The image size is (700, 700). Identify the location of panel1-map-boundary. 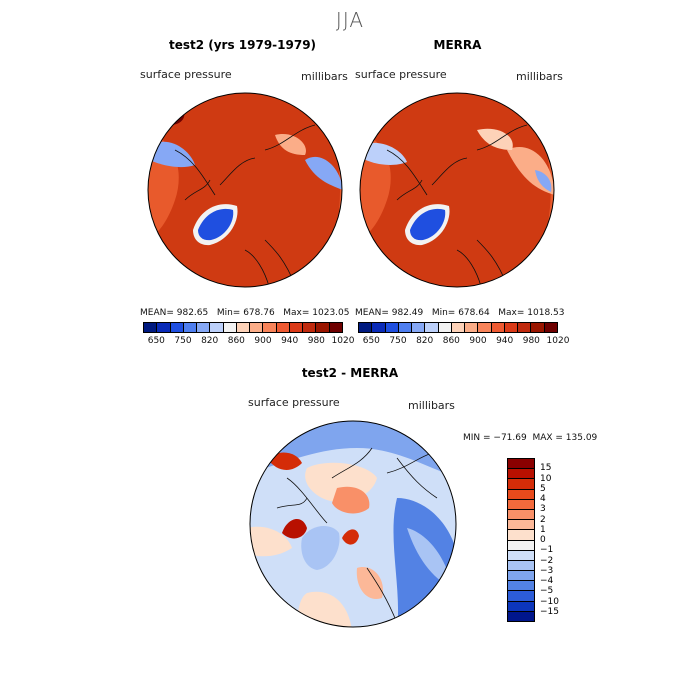
(245, 190).